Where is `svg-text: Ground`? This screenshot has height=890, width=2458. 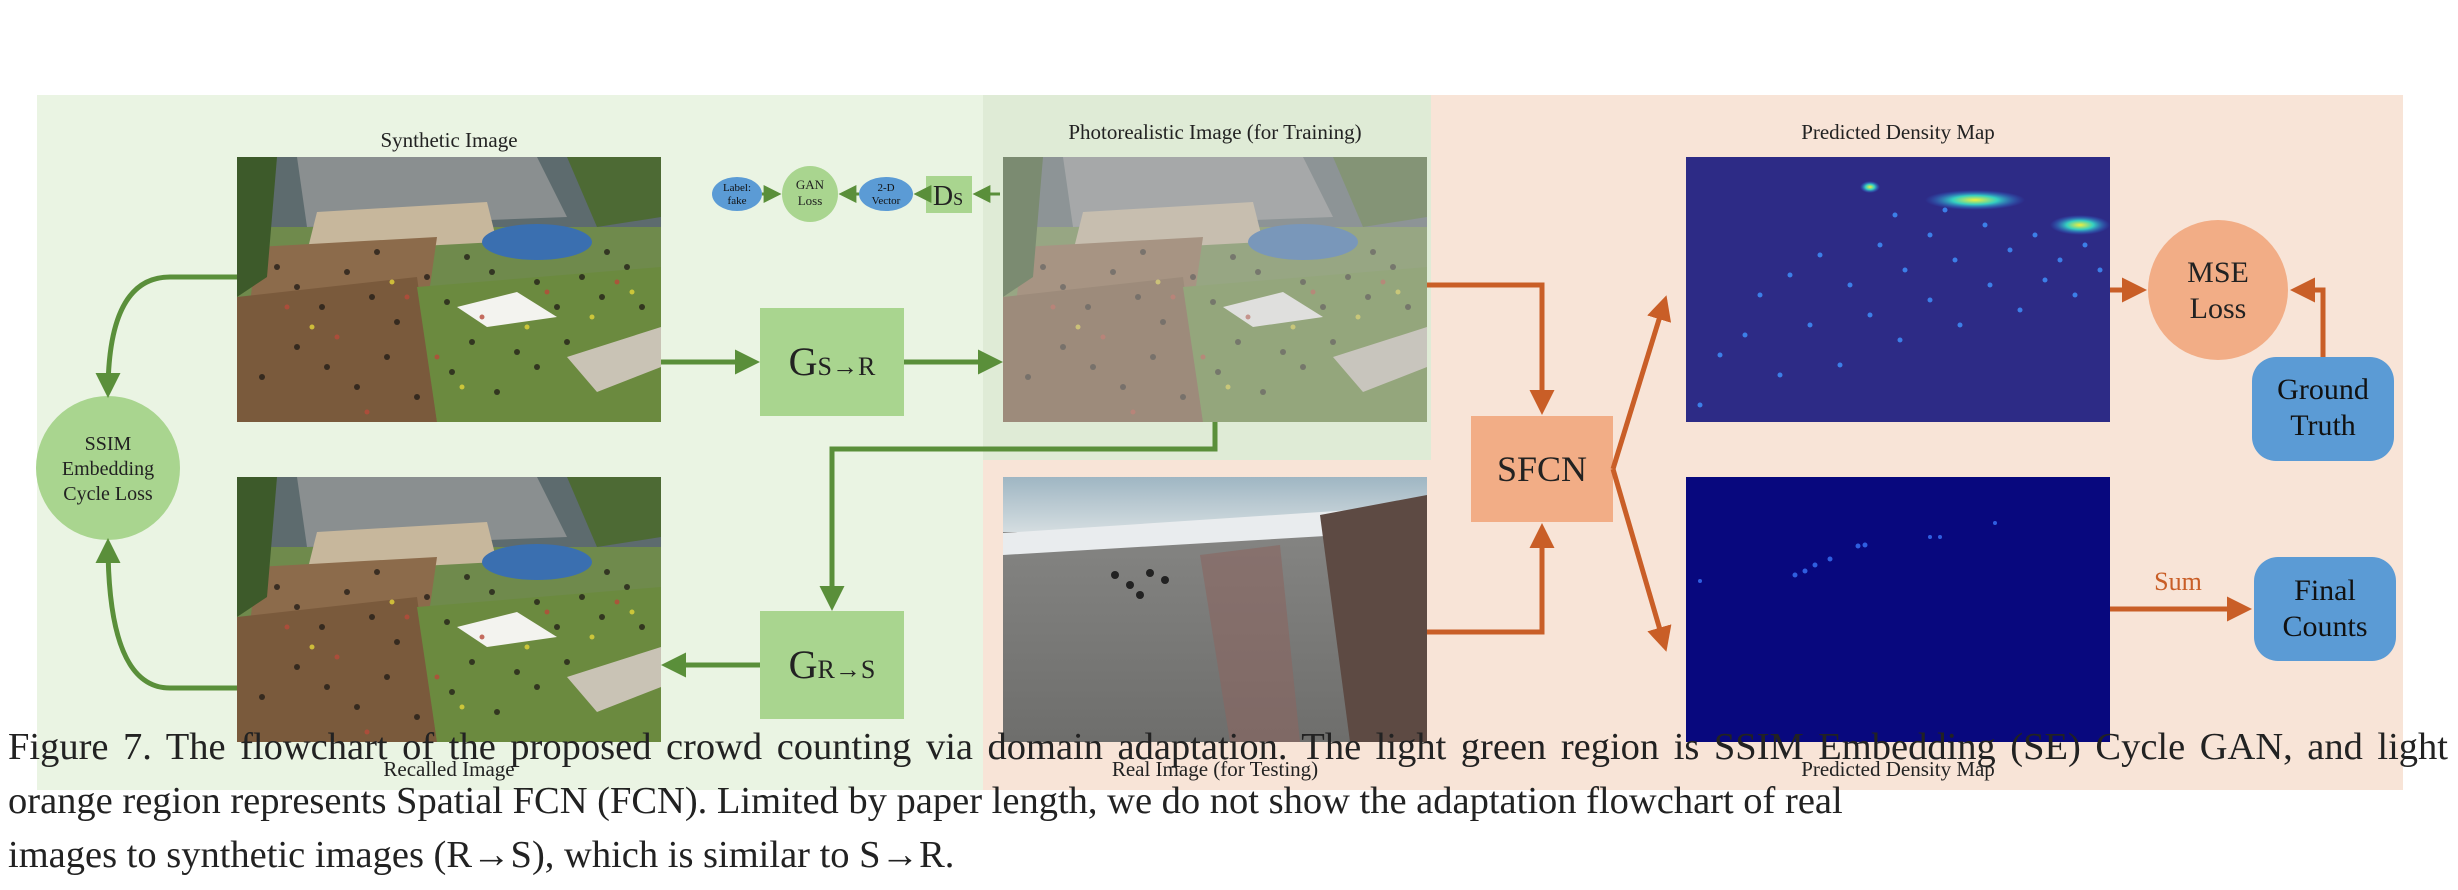
svg-text: Ground is located at coordinates (2323, 389).